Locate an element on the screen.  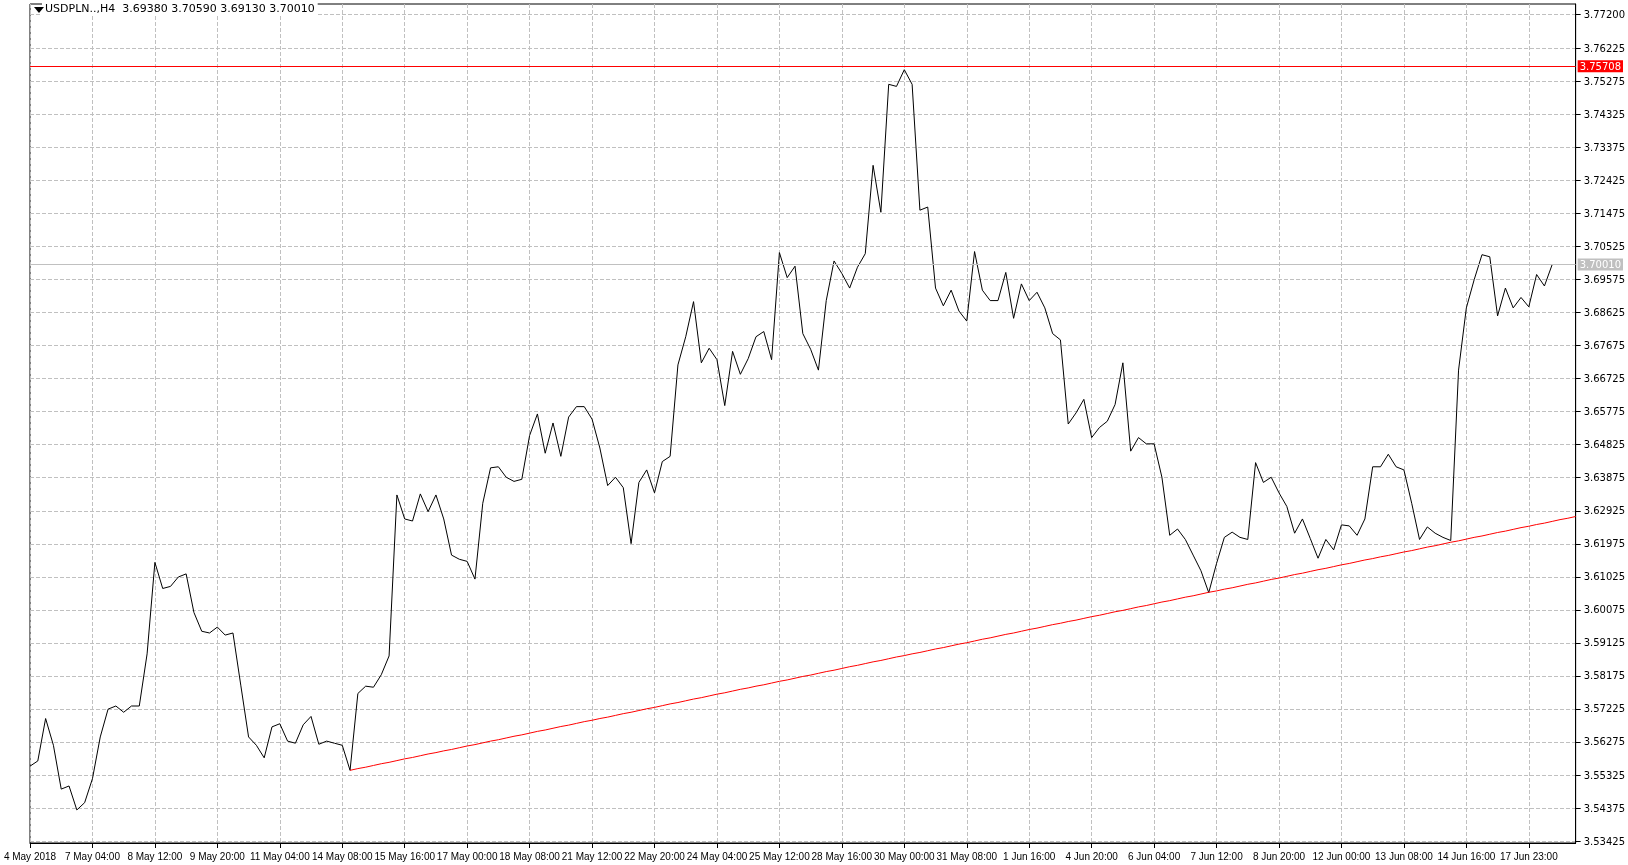
x-tick-label: 17 Jun 23:00 is located at coordinates (1529, 856).